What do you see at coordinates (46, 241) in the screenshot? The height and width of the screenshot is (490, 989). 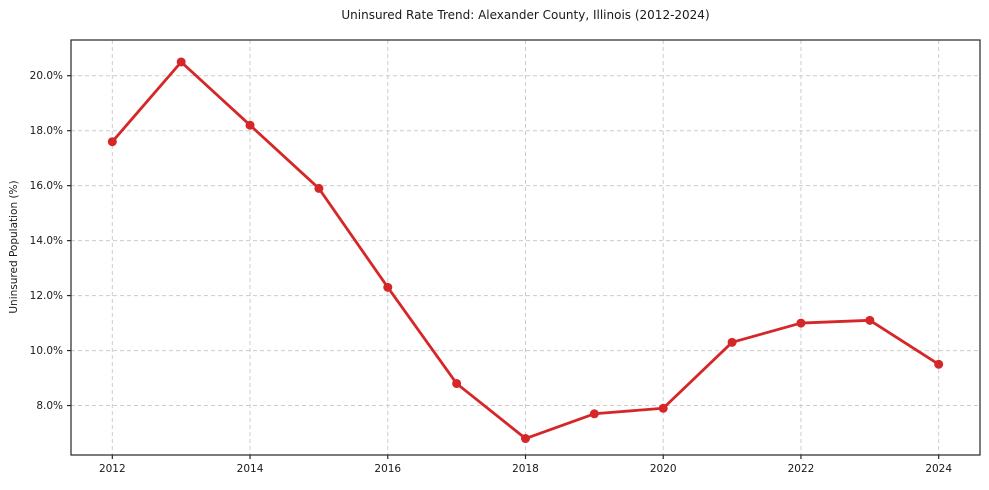 I see `y-tick-label: 14.0%` at bounding box center [46, 241].